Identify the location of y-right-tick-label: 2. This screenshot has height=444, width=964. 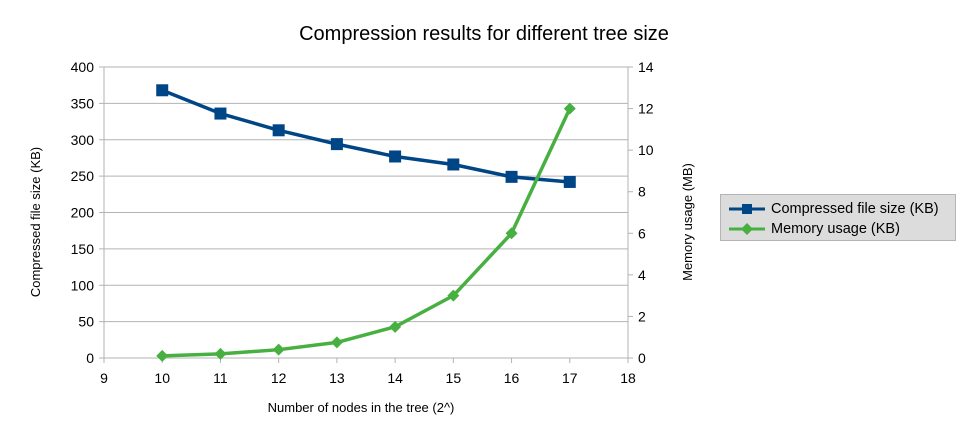
(642, 316).